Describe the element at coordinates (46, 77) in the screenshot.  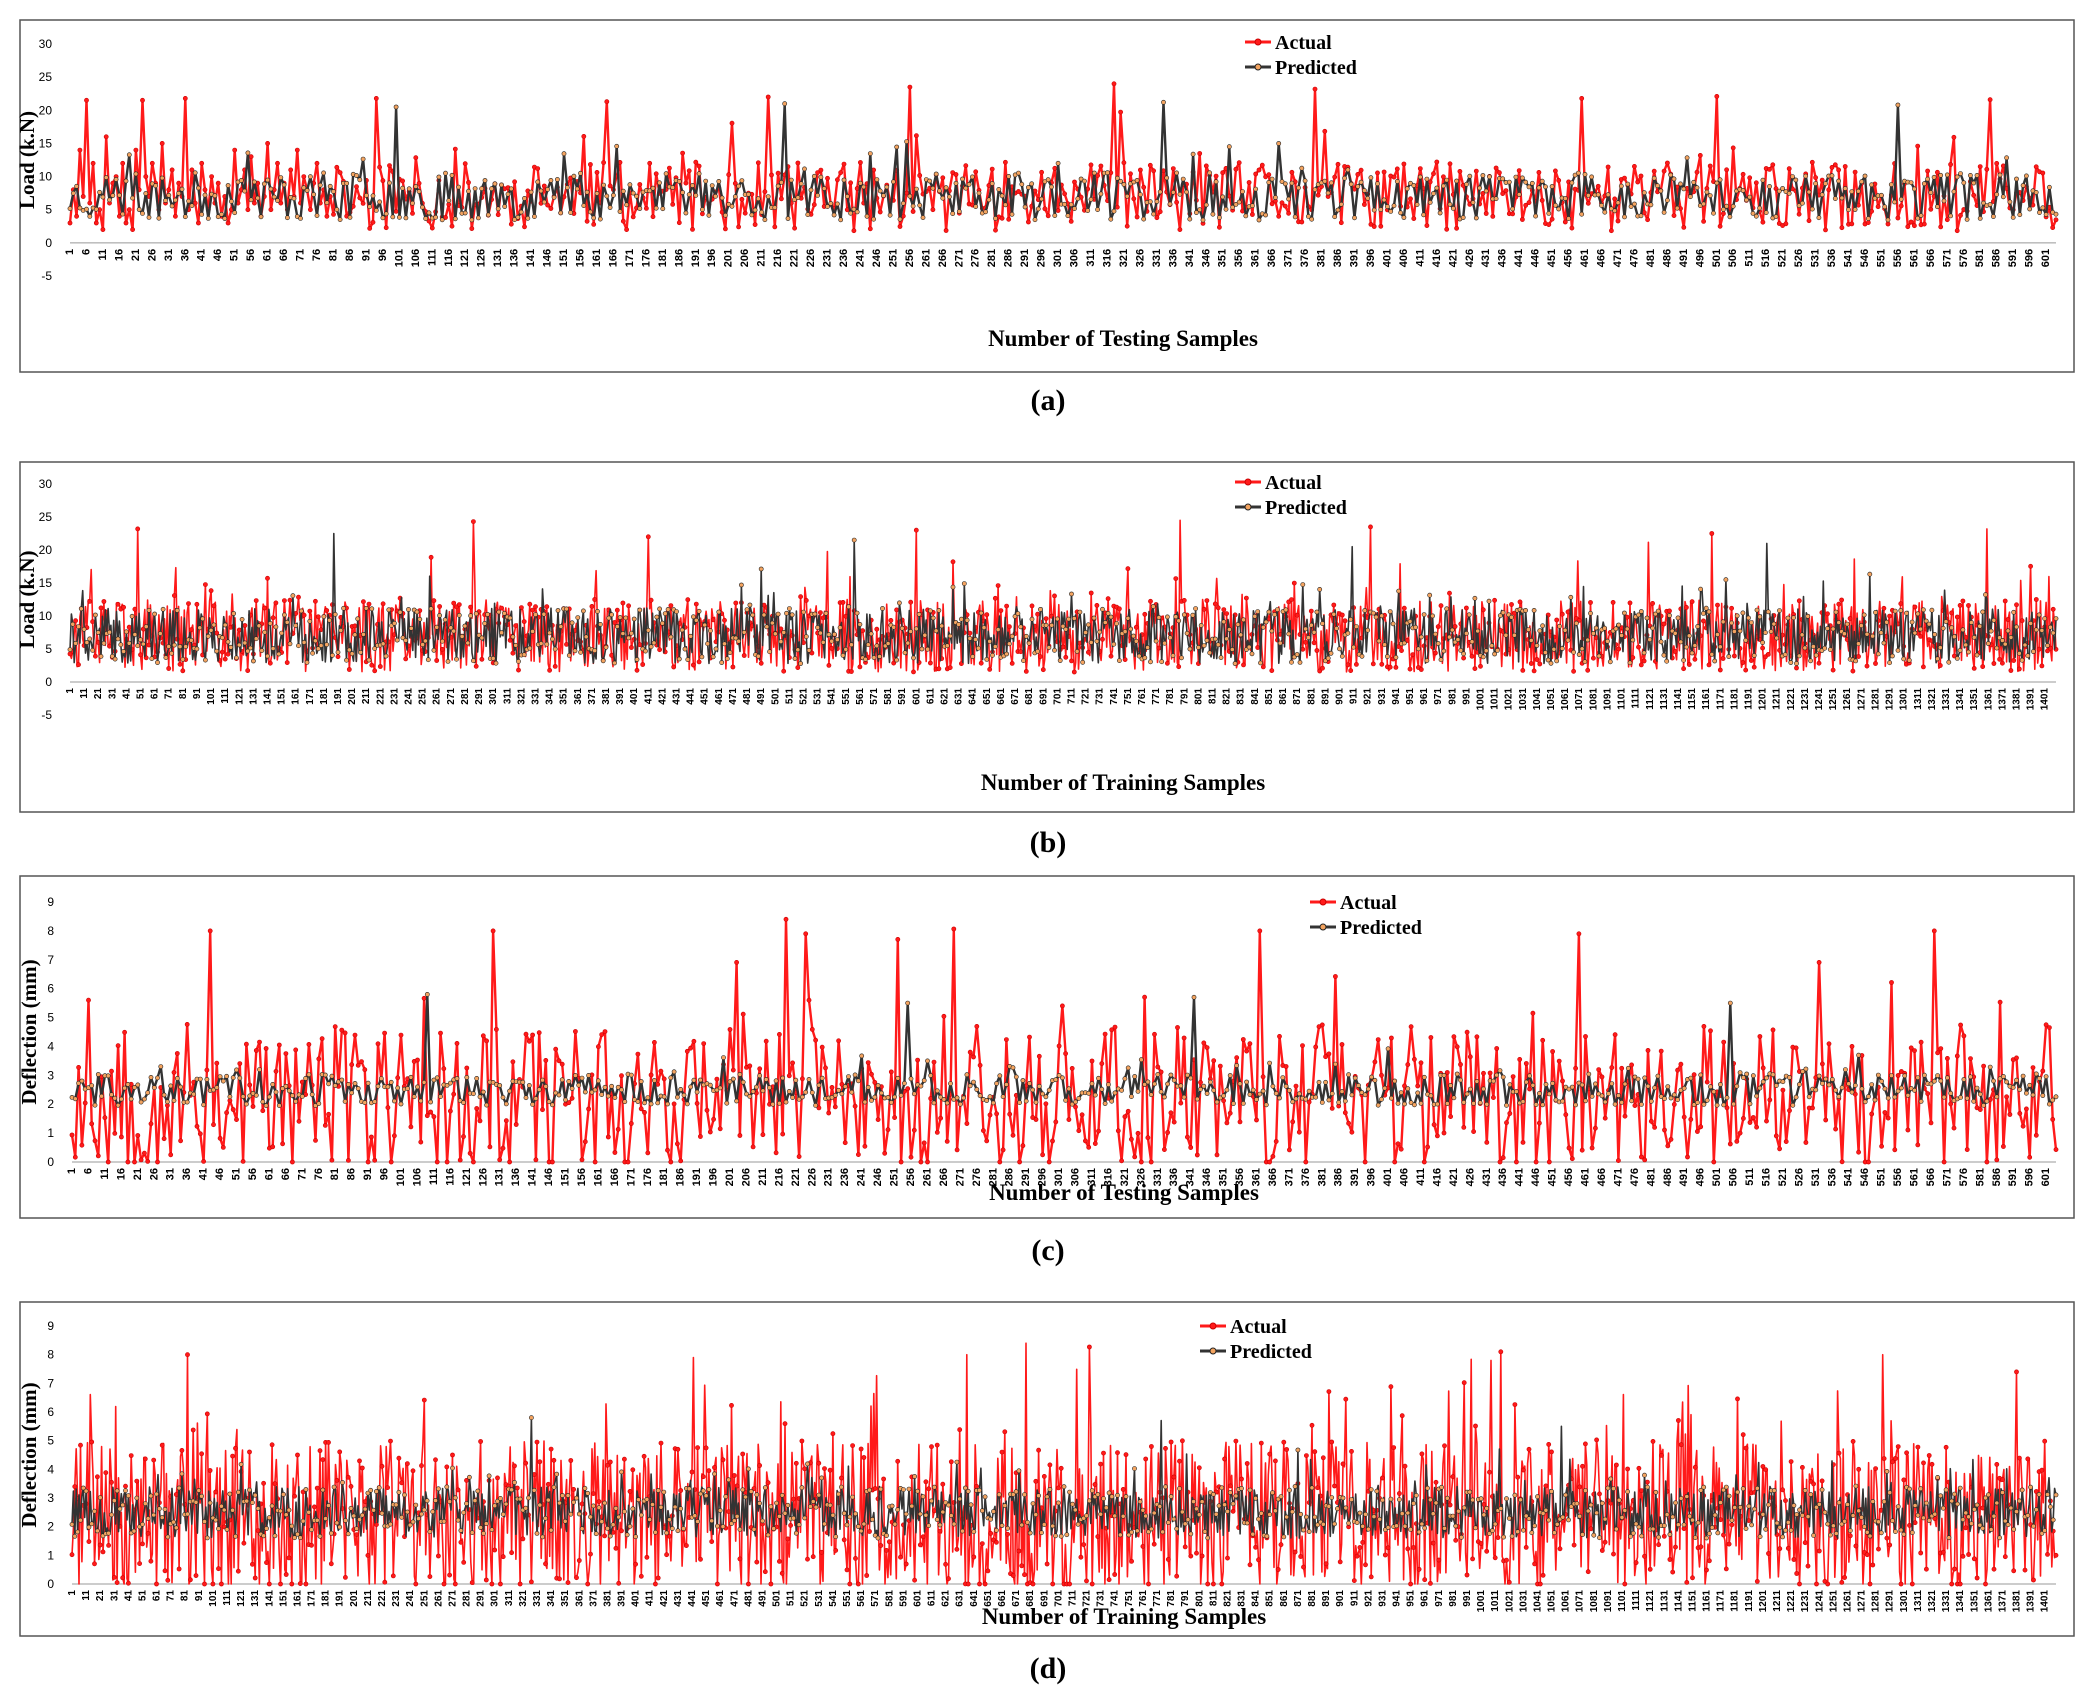
I see `y-tick-label: 25` at that location.